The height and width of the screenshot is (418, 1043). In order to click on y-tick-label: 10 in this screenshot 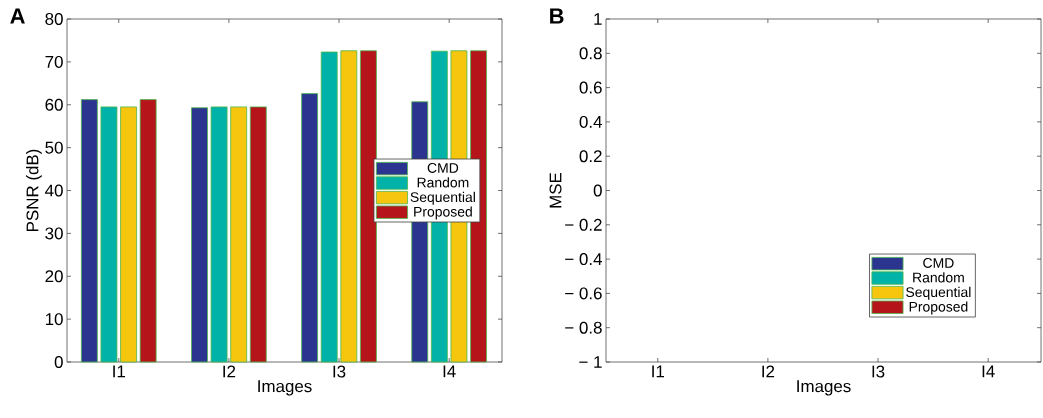, I will do `click(54, 319)`.